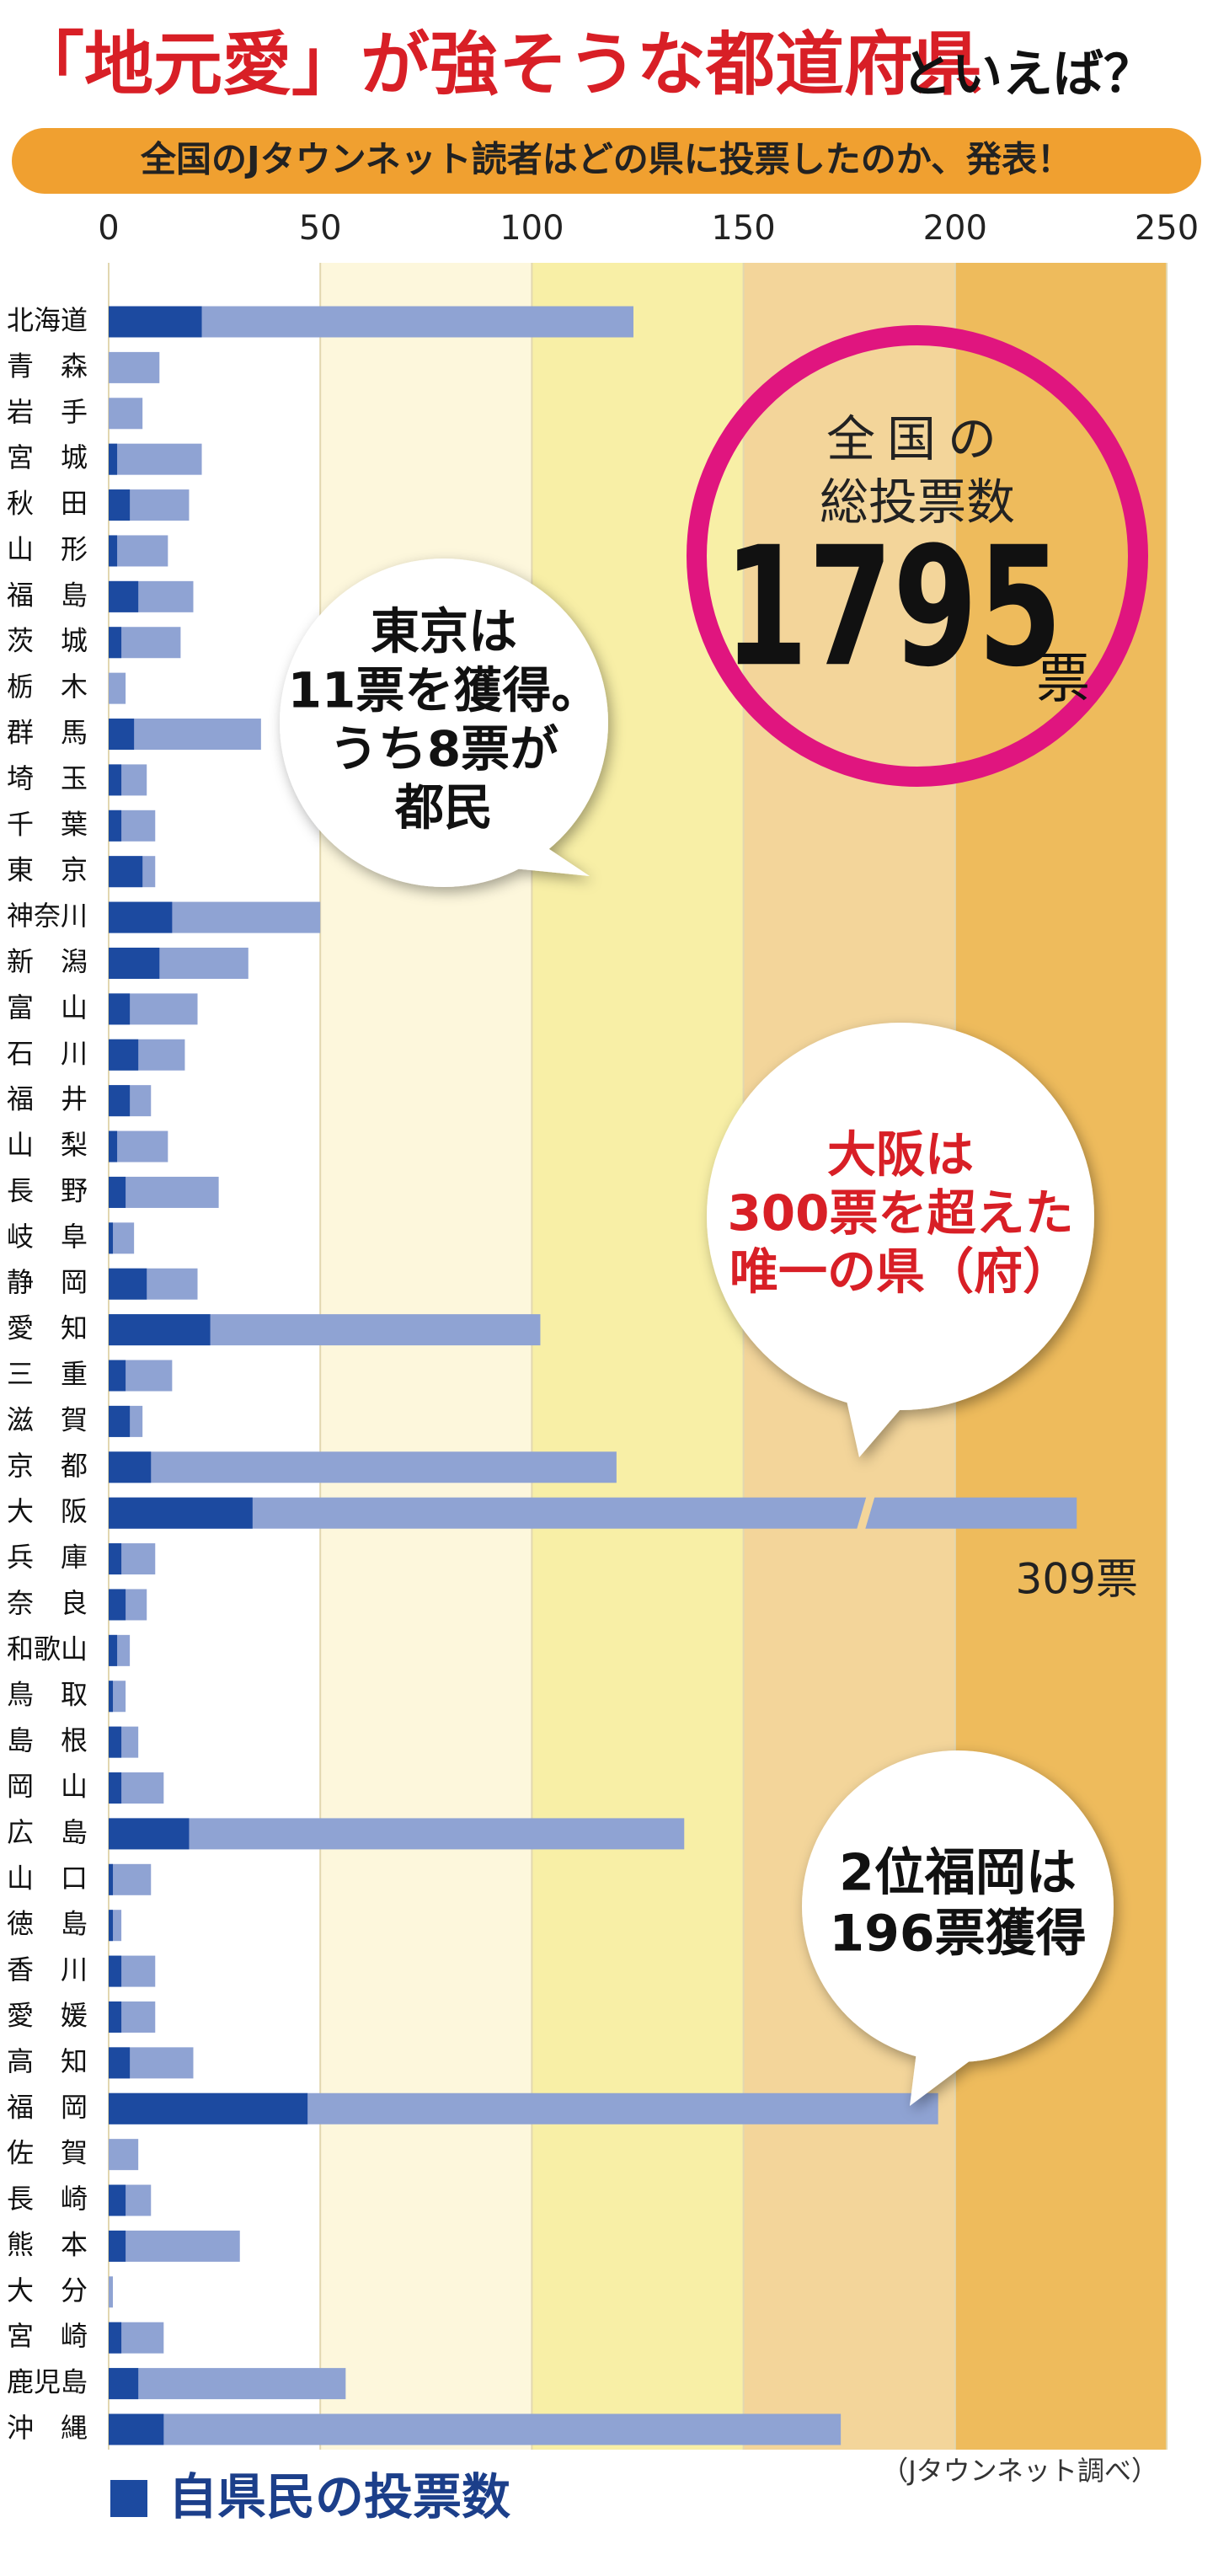 This screenshot has width=1213, height=2576. What do you see at coordinates (1027, 74) in the screenshot?
I see `chart-title-suffix: といえば？` at bounding box center [1027, 74].